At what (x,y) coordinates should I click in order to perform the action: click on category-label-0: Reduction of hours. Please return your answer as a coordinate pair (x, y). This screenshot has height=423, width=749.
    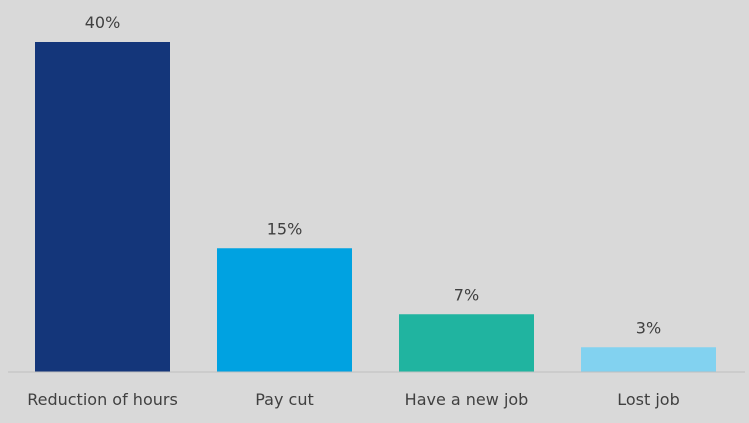
    Looking at the image, I should click on (102, 399).